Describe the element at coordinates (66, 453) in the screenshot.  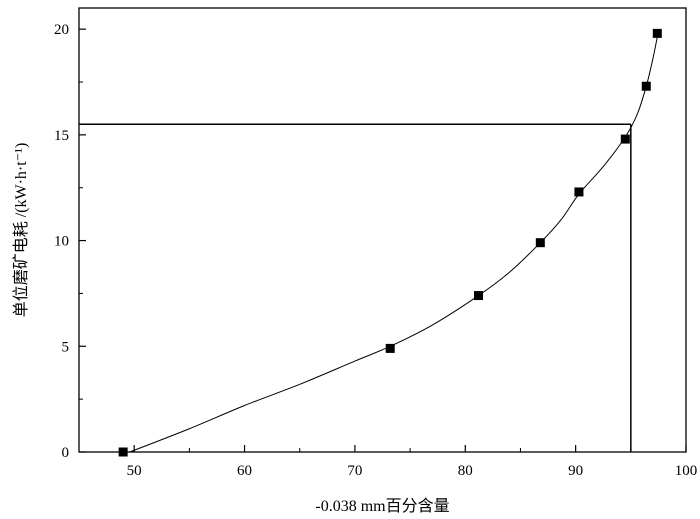
I see `y-tick-label: 0` at that location.